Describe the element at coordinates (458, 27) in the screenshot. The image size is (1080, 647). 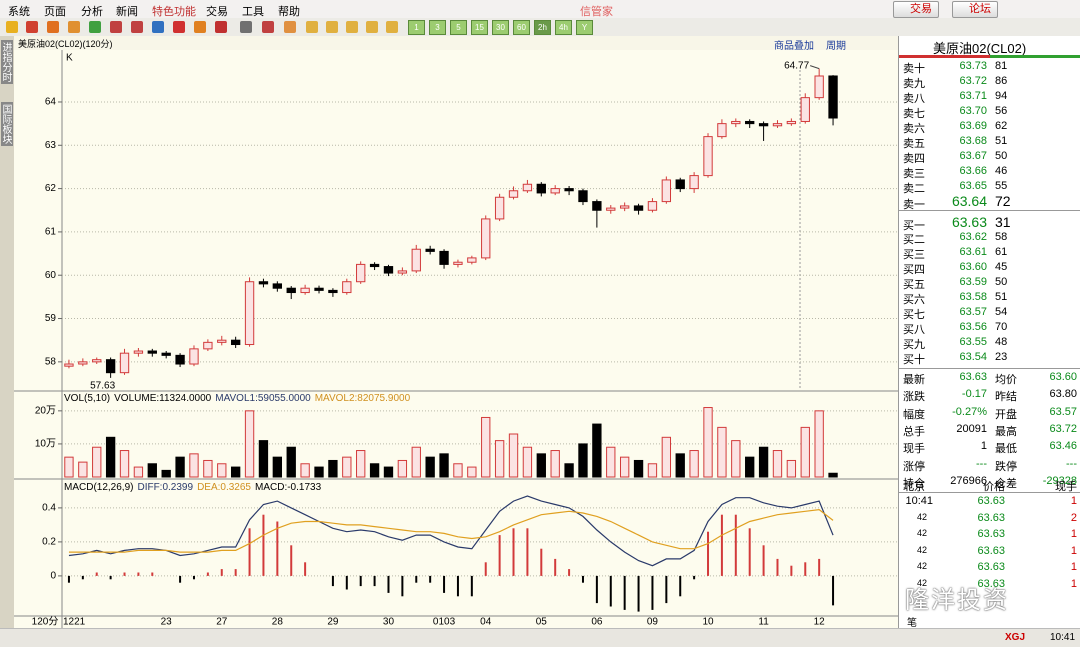
I see `period-button: 5` at that location.